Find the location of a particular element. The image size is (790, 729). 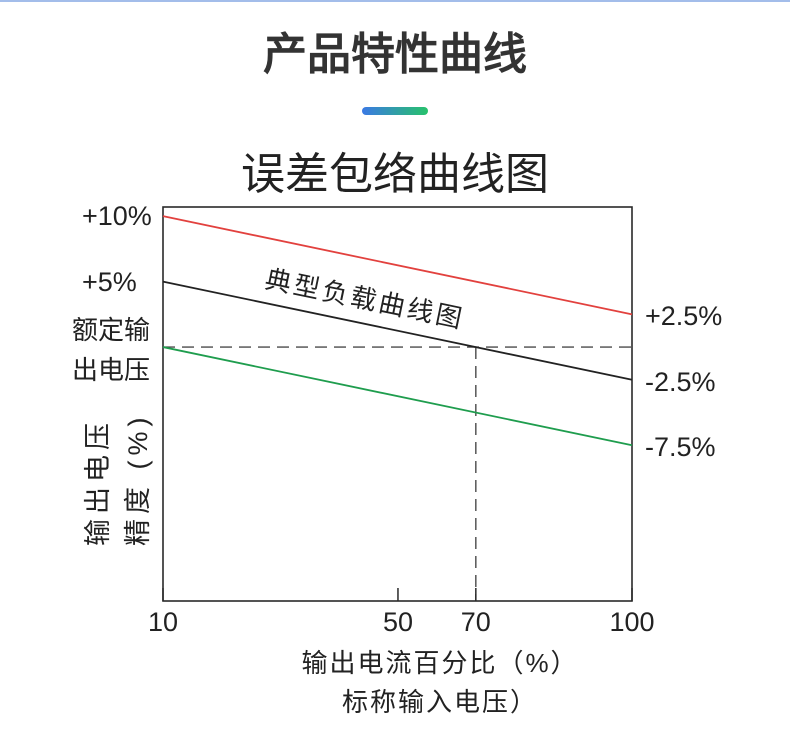

x-tick-label: 50 is located at coordinates (397, 622).